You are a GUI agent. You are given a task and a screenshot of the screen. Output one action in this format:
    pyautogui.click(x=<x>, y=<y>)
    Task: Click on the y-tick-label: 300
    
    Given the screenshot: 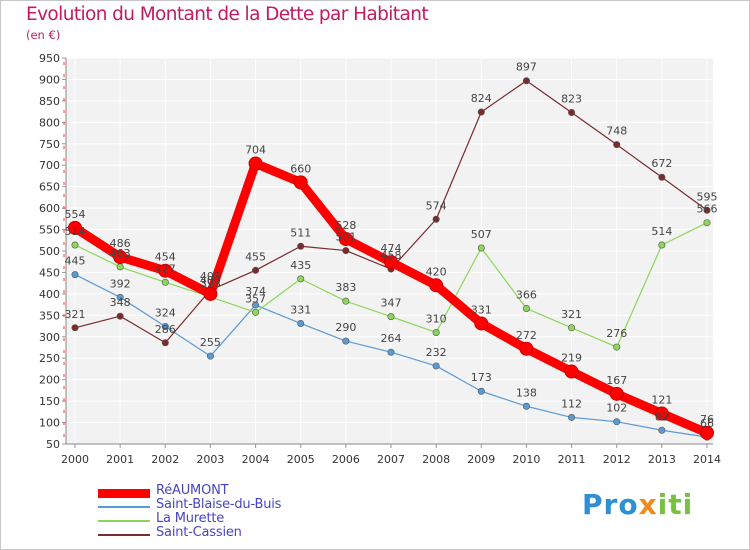 What is the action you would take?
    pyautogui.click(x=49, y=337)
    